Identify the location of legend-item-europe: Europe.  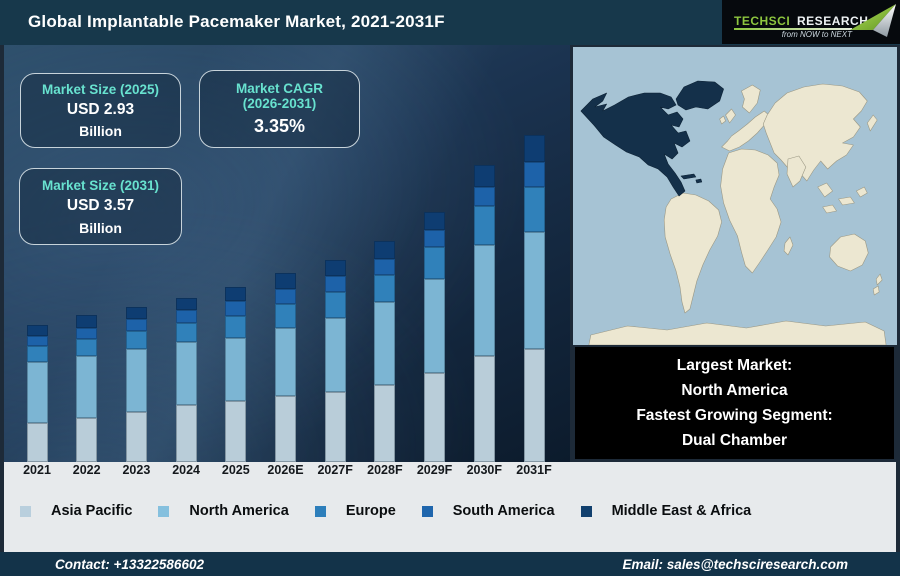
(355, 511).